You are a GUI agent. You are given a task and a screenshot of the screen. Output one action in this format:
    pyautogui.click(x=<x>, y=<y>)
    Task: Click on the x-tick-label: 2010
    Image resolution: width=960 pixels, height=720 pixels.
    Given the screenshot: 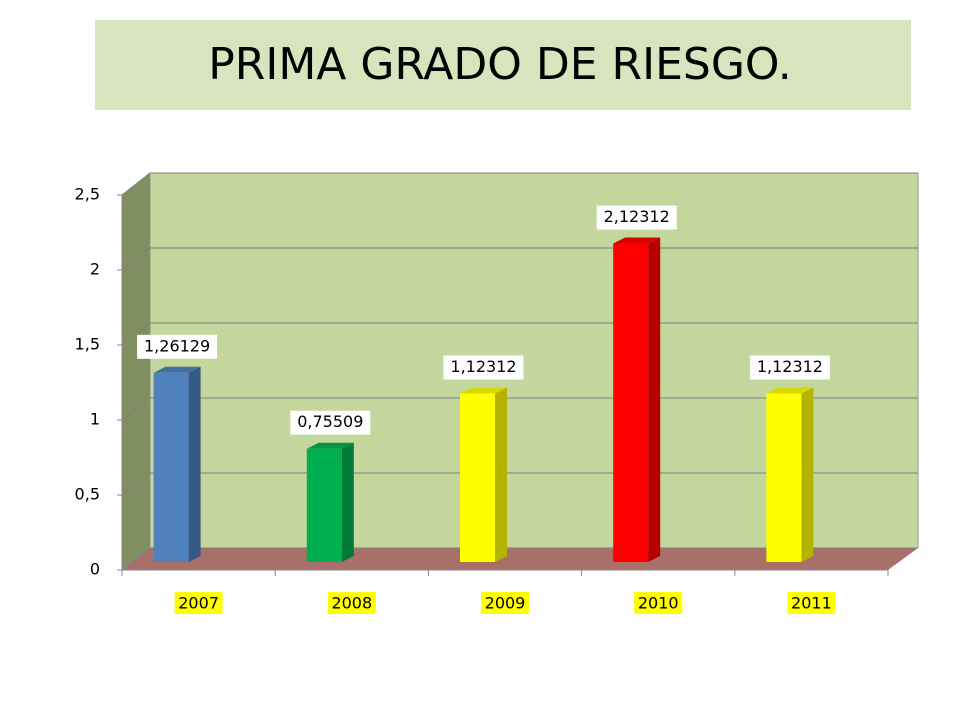 What is the action you would take?
    pyautogui.click(x=658, y=603)
    